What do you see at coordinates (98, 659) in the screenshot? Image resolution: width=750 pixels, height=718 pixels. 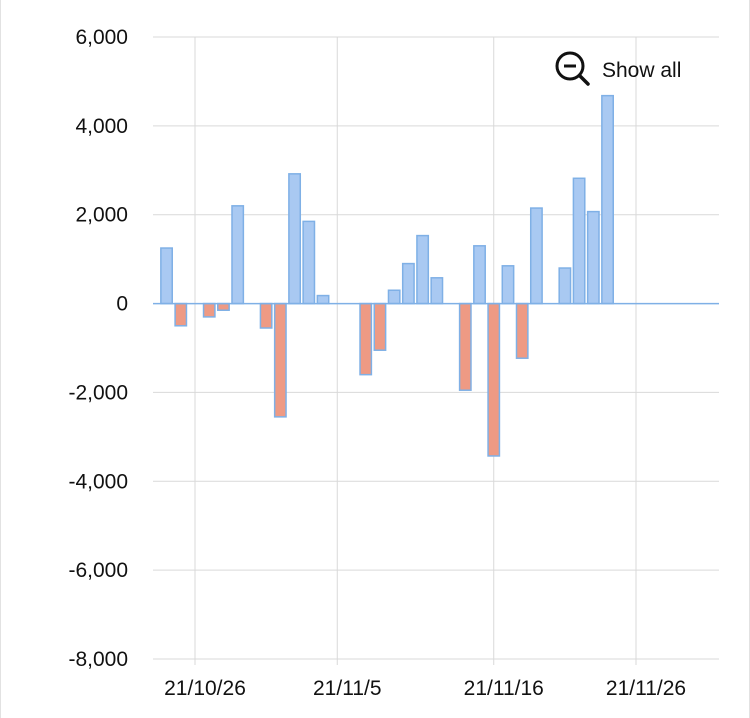 I see `y-tick-label: -8,000` at bounding box center [98, 659].